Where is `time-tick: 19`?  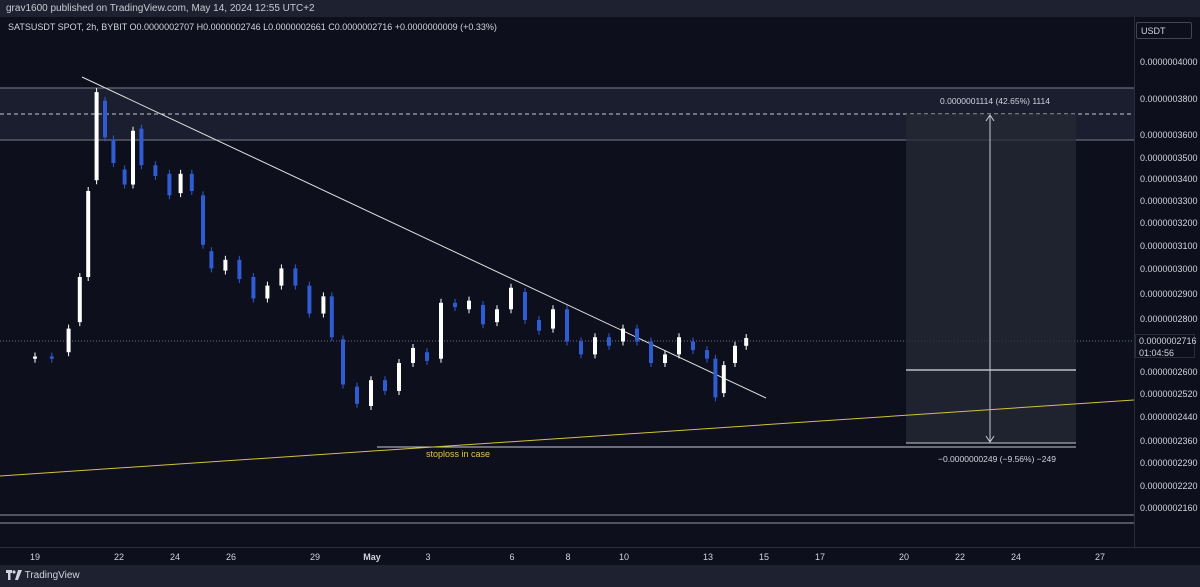 time-tick: 19 is located at coordinates (35, 557).